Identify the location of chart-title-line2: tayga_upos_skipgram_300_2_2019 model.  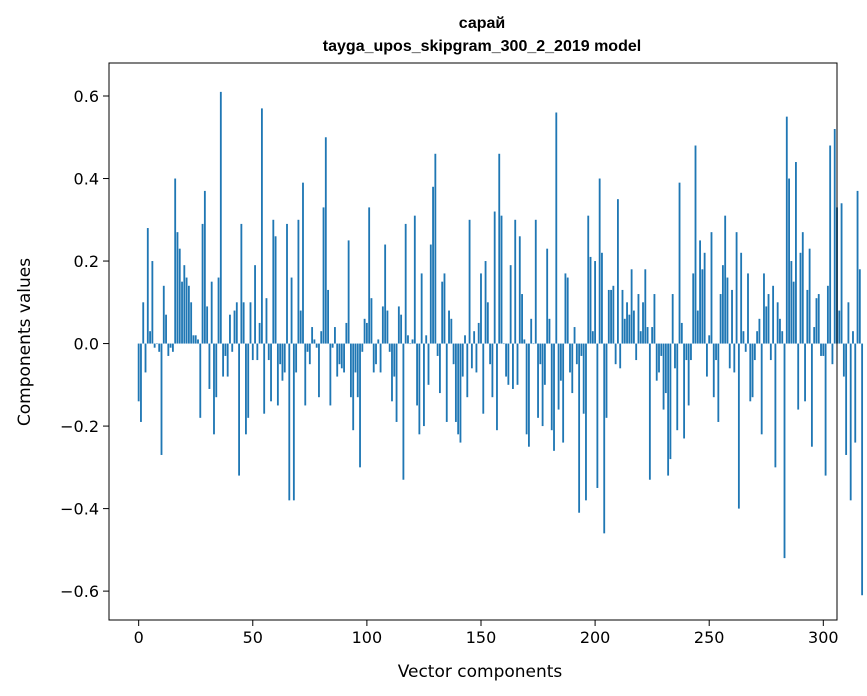
(482, 46).